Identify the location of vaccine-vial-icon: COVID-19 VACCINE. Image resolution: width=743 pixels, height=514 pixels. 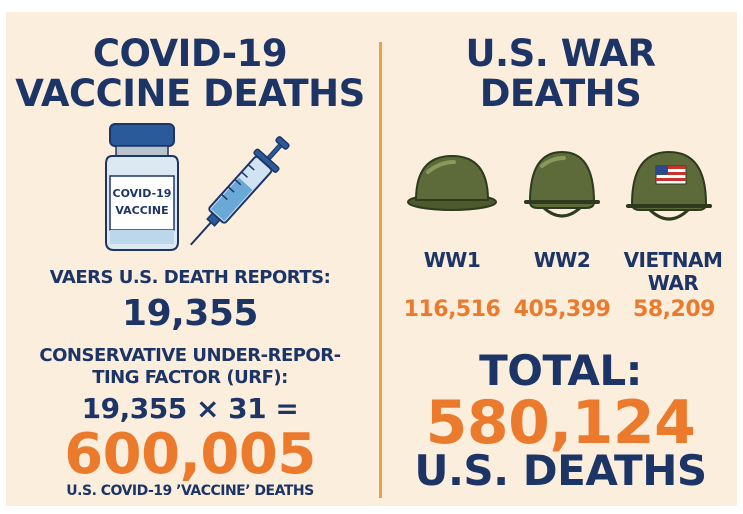
(142, 187).